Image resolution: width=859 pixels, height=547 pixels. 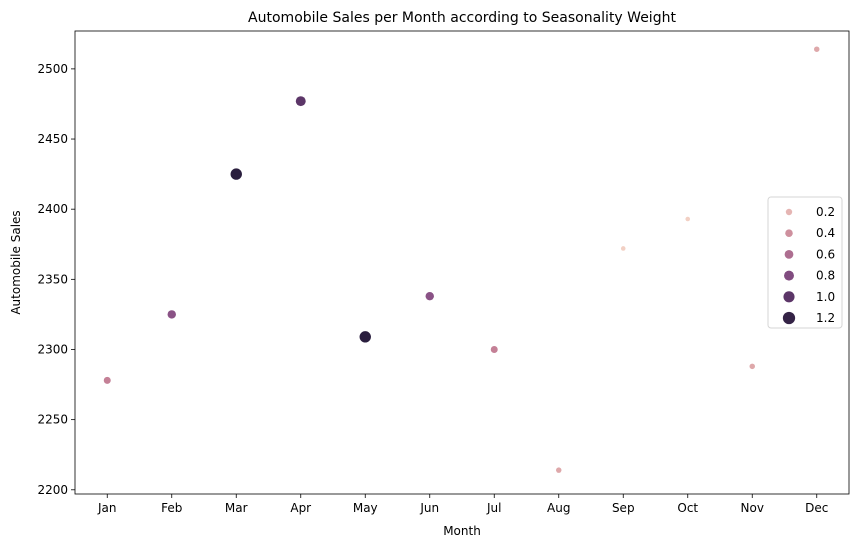 I want to click on x-axis: Jan Feb Mar Apr May Jun Jul Aug Sep Oct Nov Dec, so click(x=462, y=504).